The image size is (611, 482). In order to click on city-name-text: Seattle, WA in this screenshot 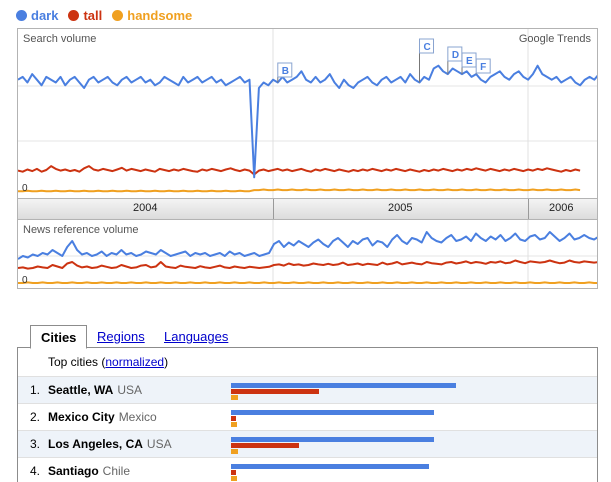, I will do `click(81, 390)`.